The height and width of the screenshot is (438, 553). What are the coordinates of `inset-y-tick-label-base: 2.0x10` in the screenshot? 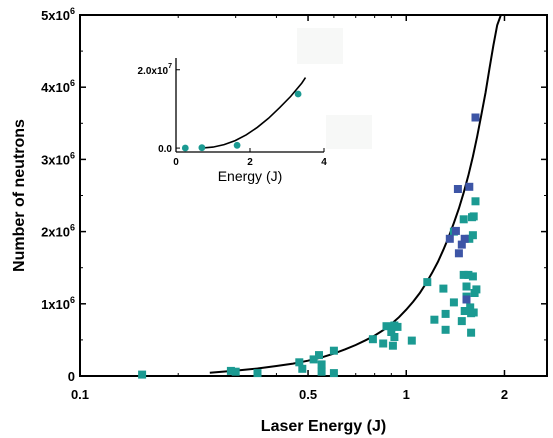 It's located at (153, 71).